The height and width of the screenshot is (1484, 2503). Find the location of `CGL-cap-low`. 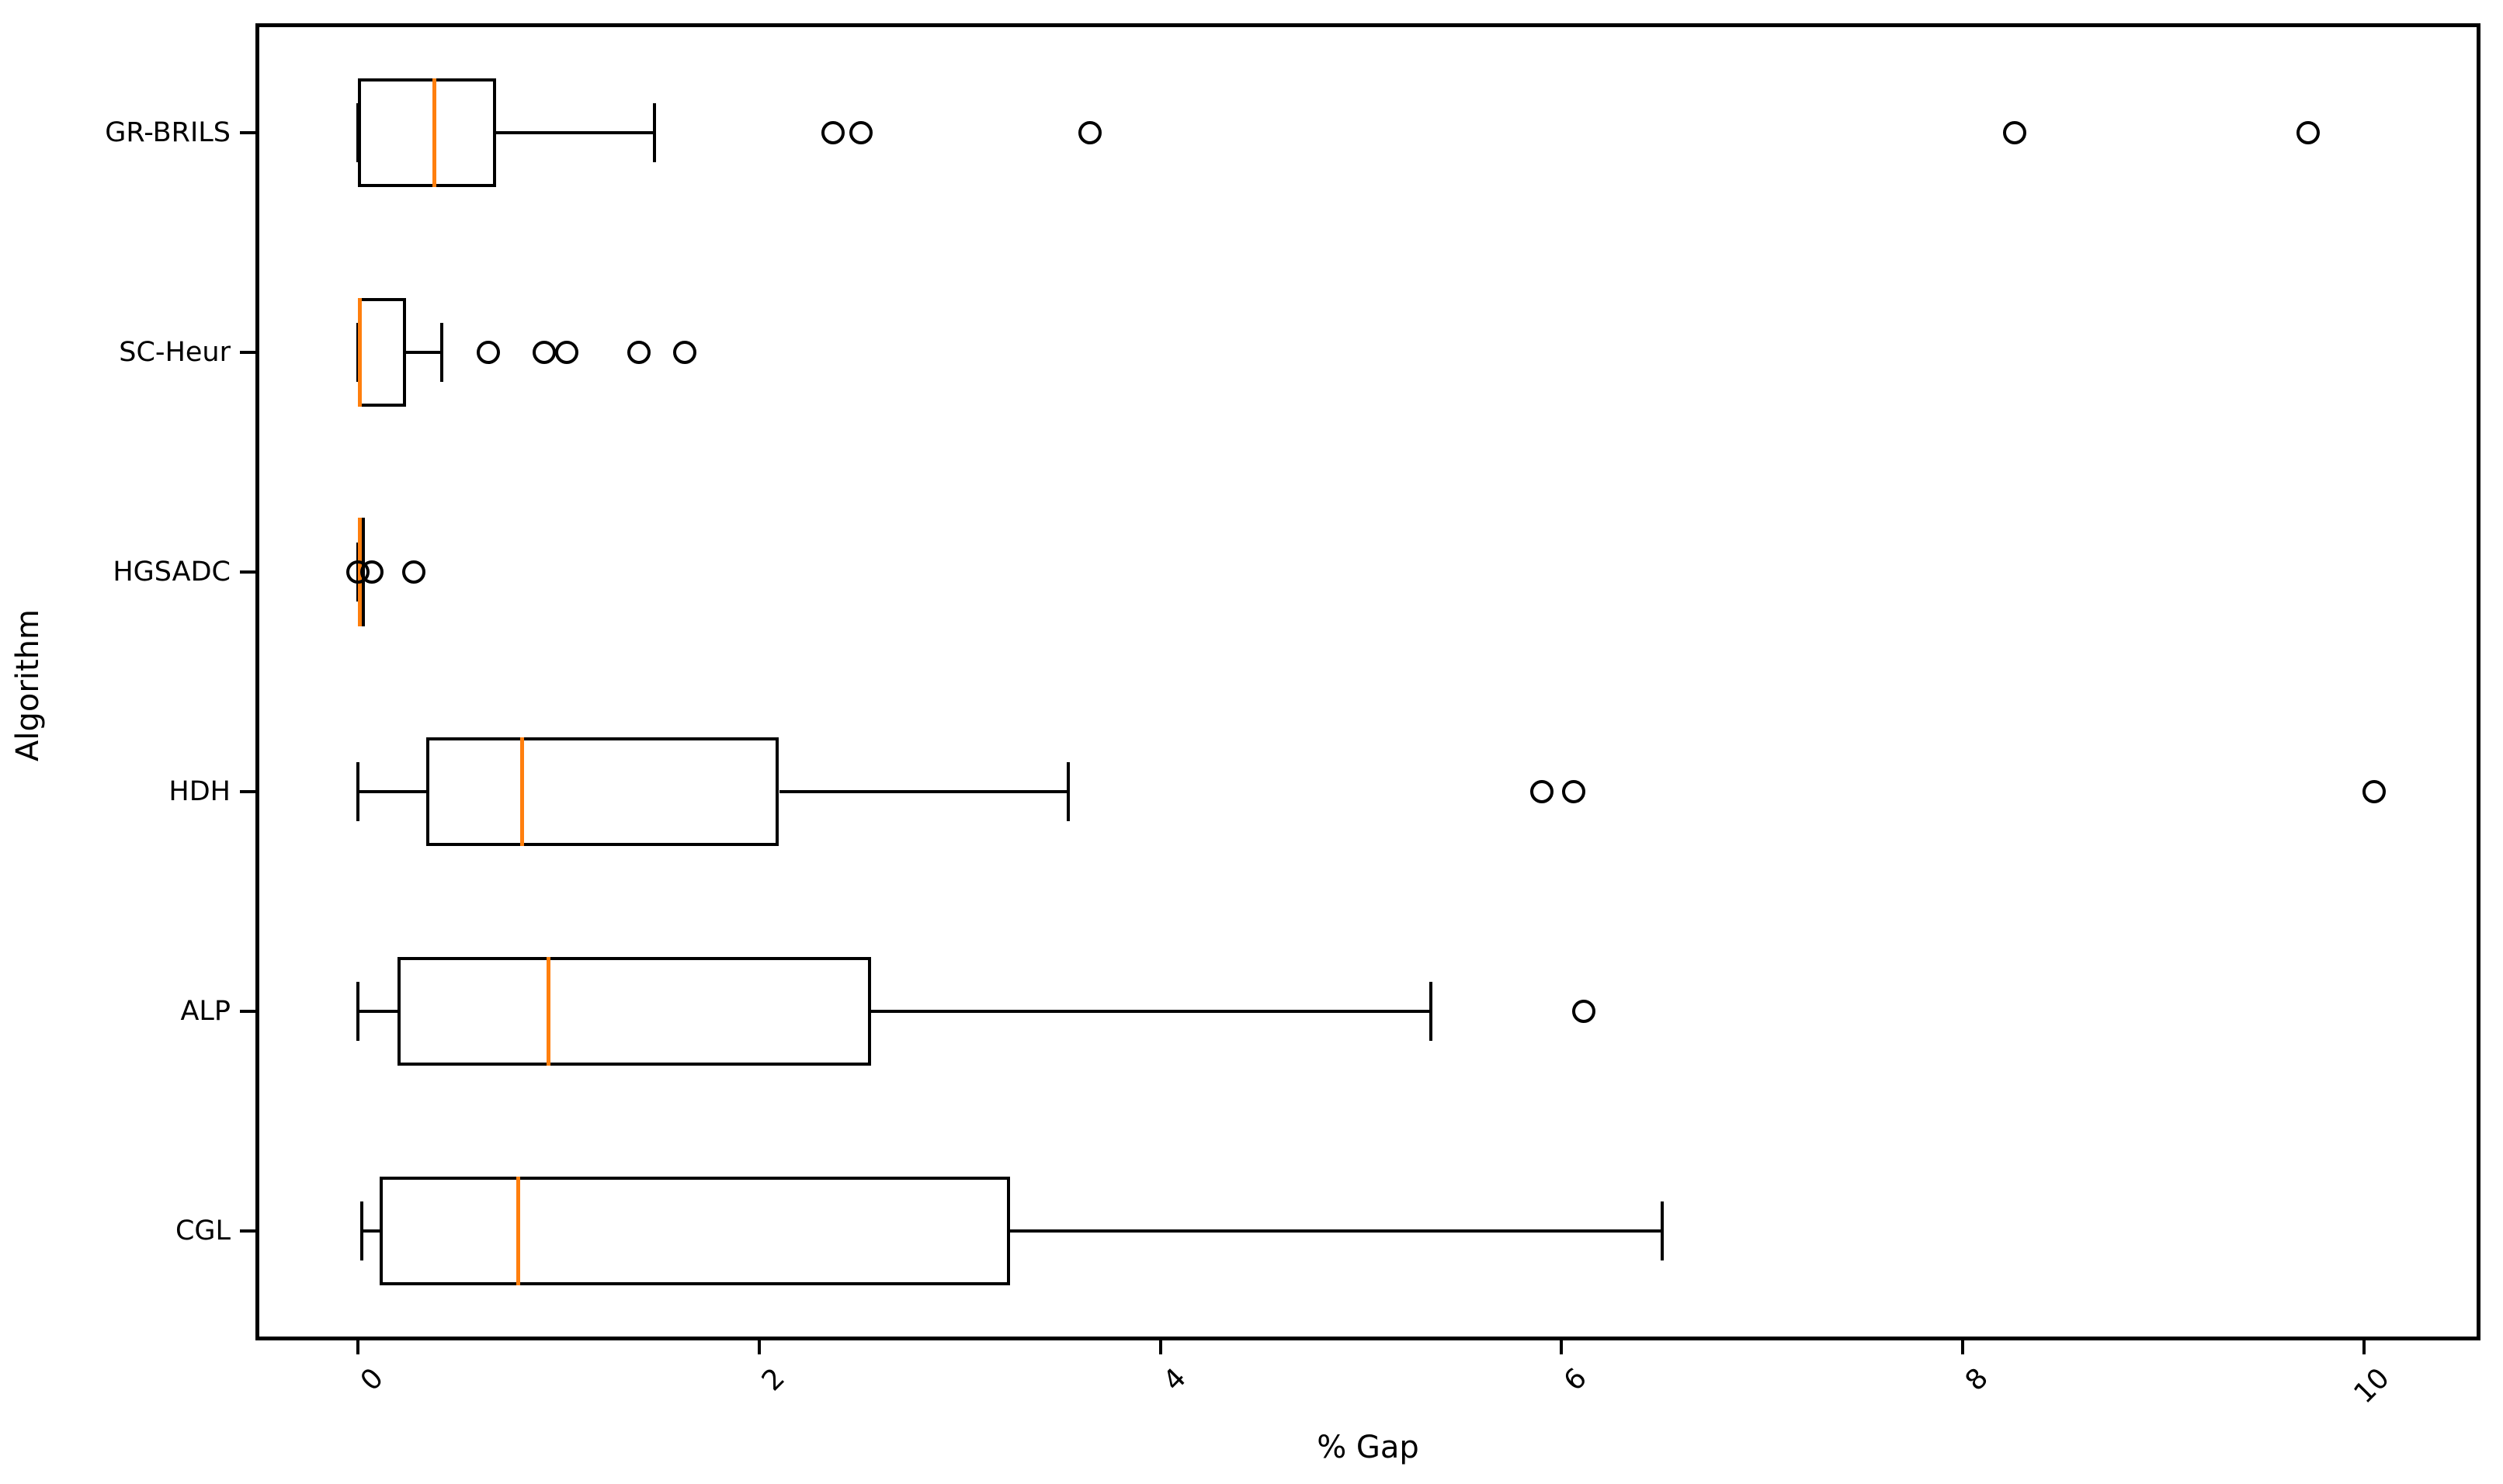

CGL-cap-low is located at coordinates (361, 1230).